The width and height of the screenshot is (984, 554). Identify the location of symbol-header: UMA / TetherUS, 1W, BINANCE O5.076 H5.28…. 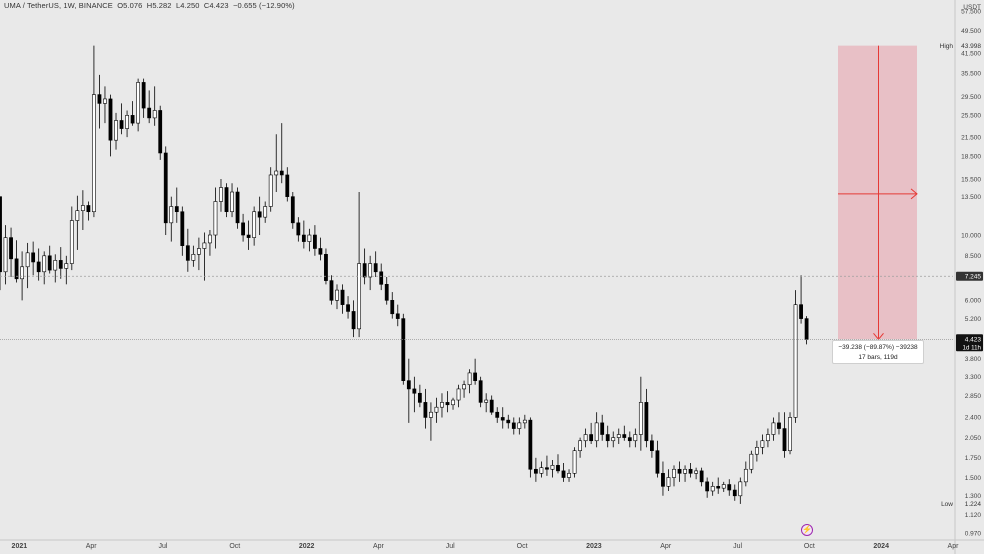
(149, 5).